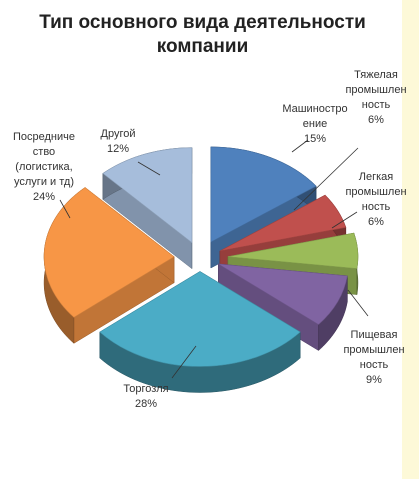 Image resolution: width=419 pixels, height=479 pixels. Describe the element at coordinates (376, 177) in the screenshot. I see `slice-name-line: Легкая` at that location.